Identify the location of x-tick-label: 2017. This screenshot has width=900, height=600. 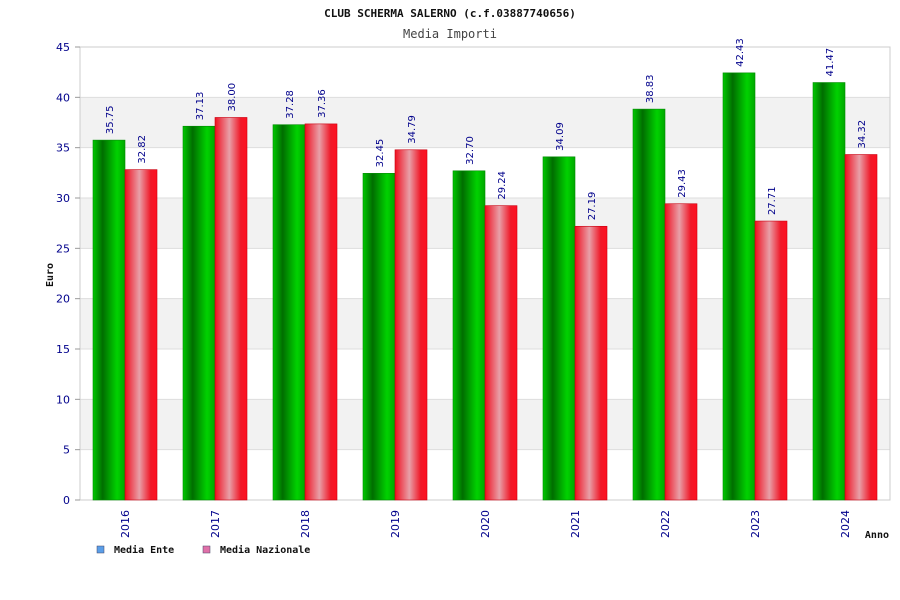
(215, 524).